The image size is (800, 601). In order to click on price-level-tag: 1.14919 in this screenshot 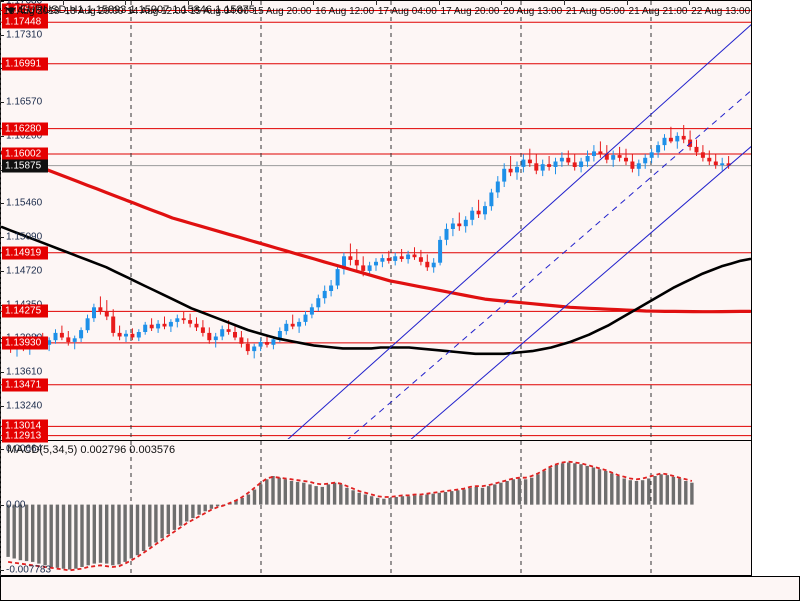, I will do `click(25, 253)`.